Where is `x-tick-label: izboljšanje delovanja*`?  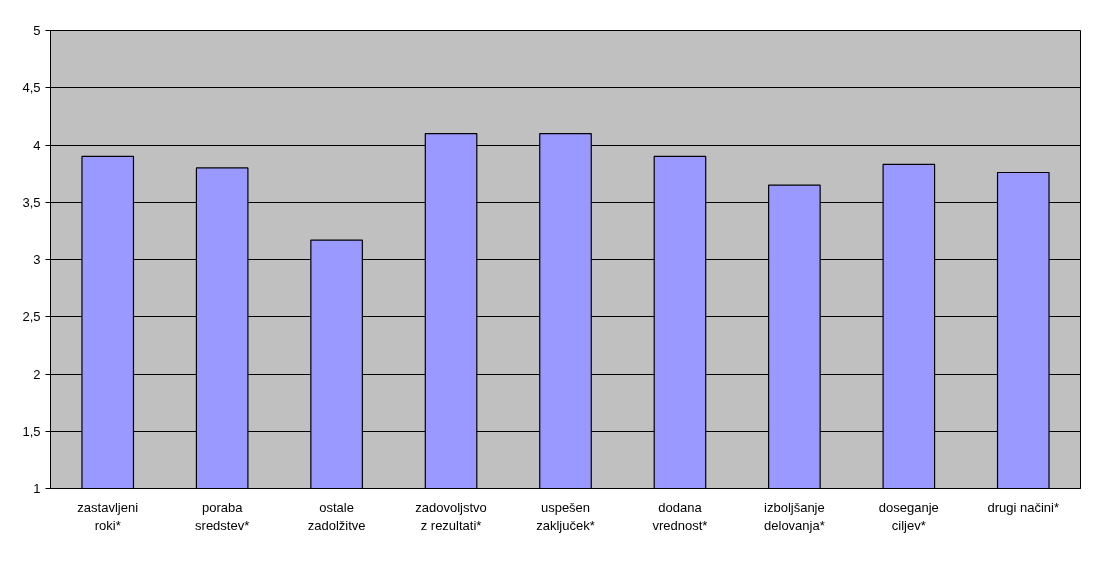
x-tick-label: izboljšanje delovanja* is located at coordinates (794, 516).